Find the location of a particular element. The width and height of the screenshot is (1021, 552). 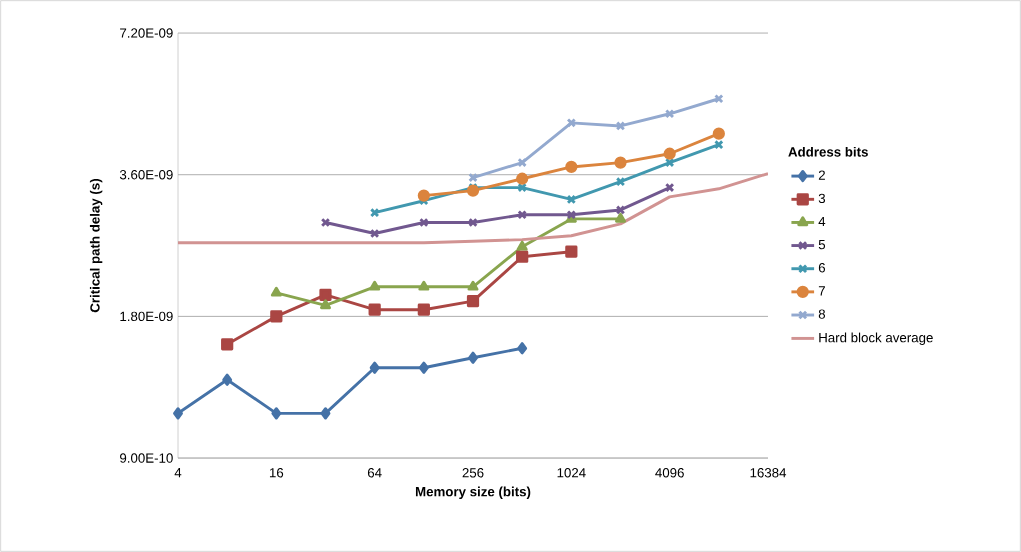

legend-label: 5 is located at coordinates (822, 244).